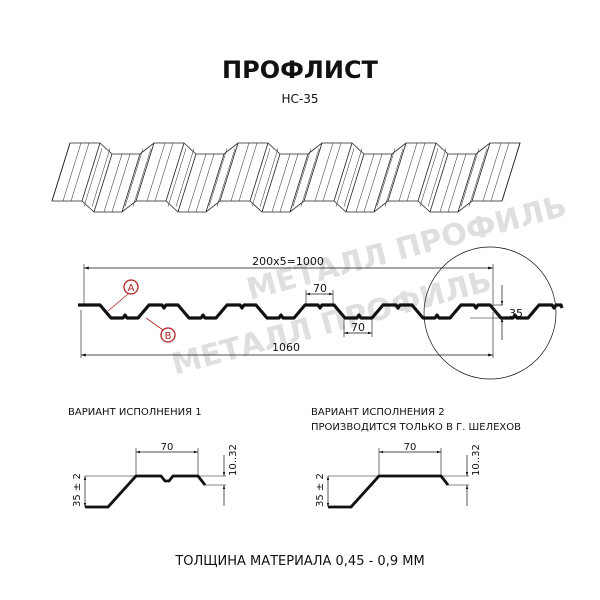 The image size is (600, 600). What do you see at coordinates (358, 327) in the screenshot?
I see `bottom-rib-dim: 70` at bounding box center [358, 327].